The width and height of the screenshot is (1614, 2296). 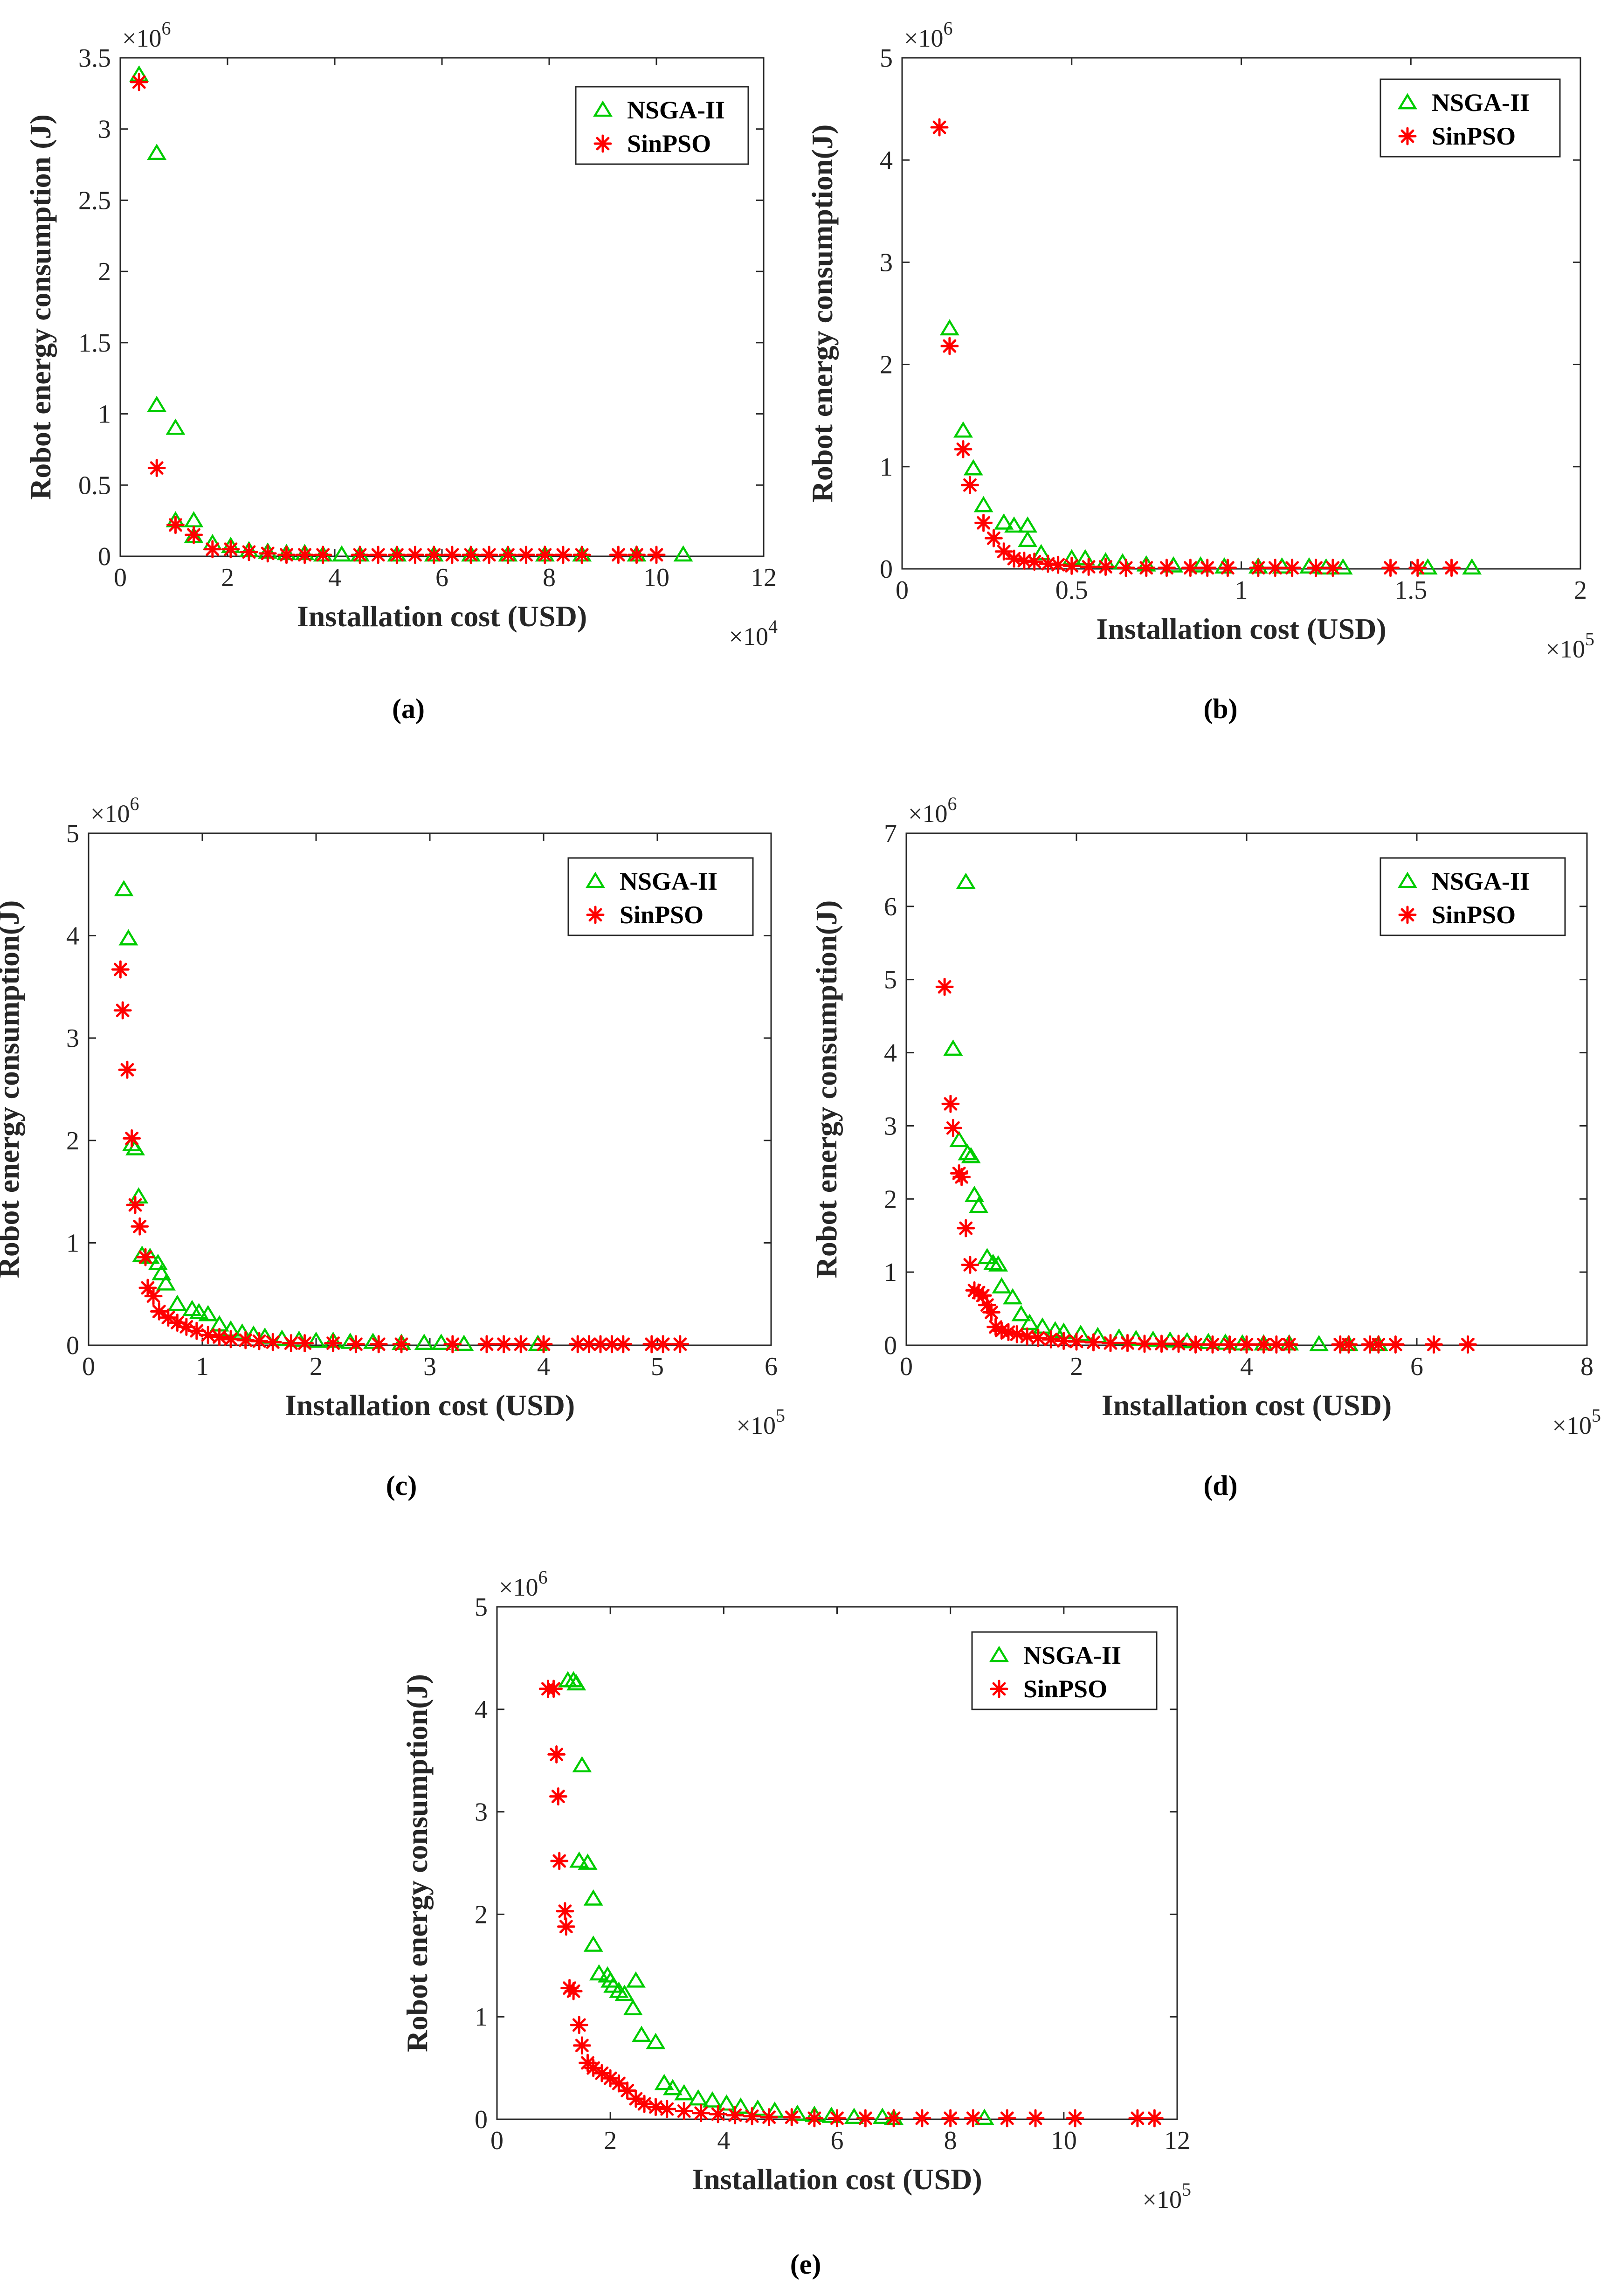 What do you see at coordinates (166, 28) in the screenshot?
I see `y-multiplier-exponent: 6` at bounding box center [166, 28].